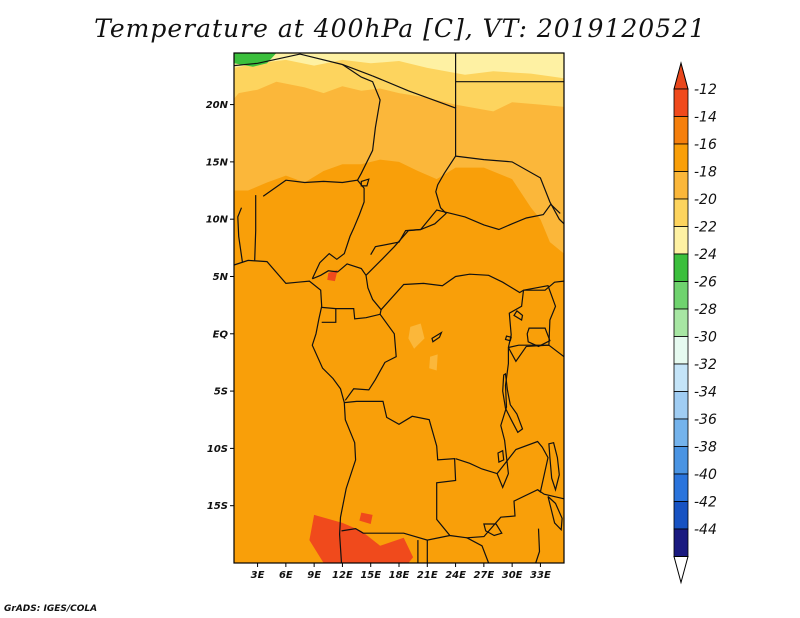 Image resolution: width=800 pixels, height=618 pixels. What do you see at coordinates (681, 75) in the screenshot?
I see `colorbar-top-arrow` at bounding box center [681, 75].